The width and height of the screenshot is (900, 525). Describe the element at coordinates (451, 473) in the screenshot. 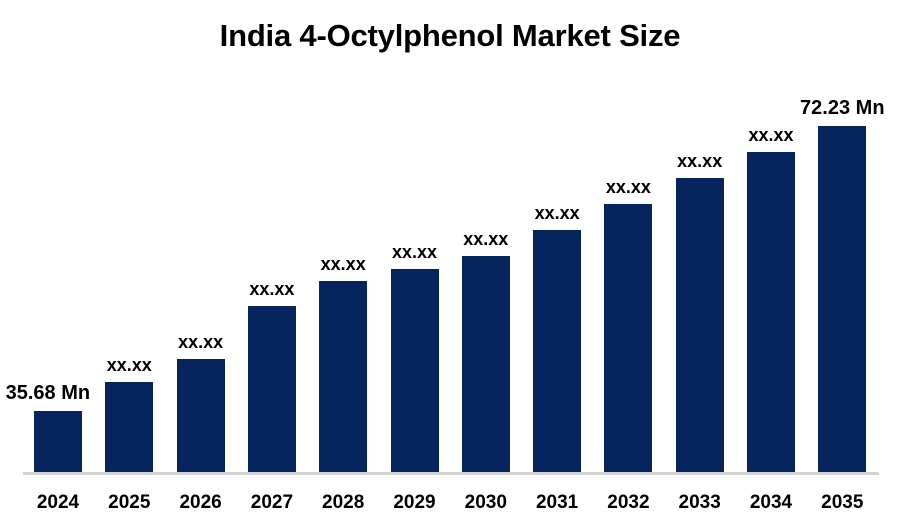

I see `x-axis-line` at that location.